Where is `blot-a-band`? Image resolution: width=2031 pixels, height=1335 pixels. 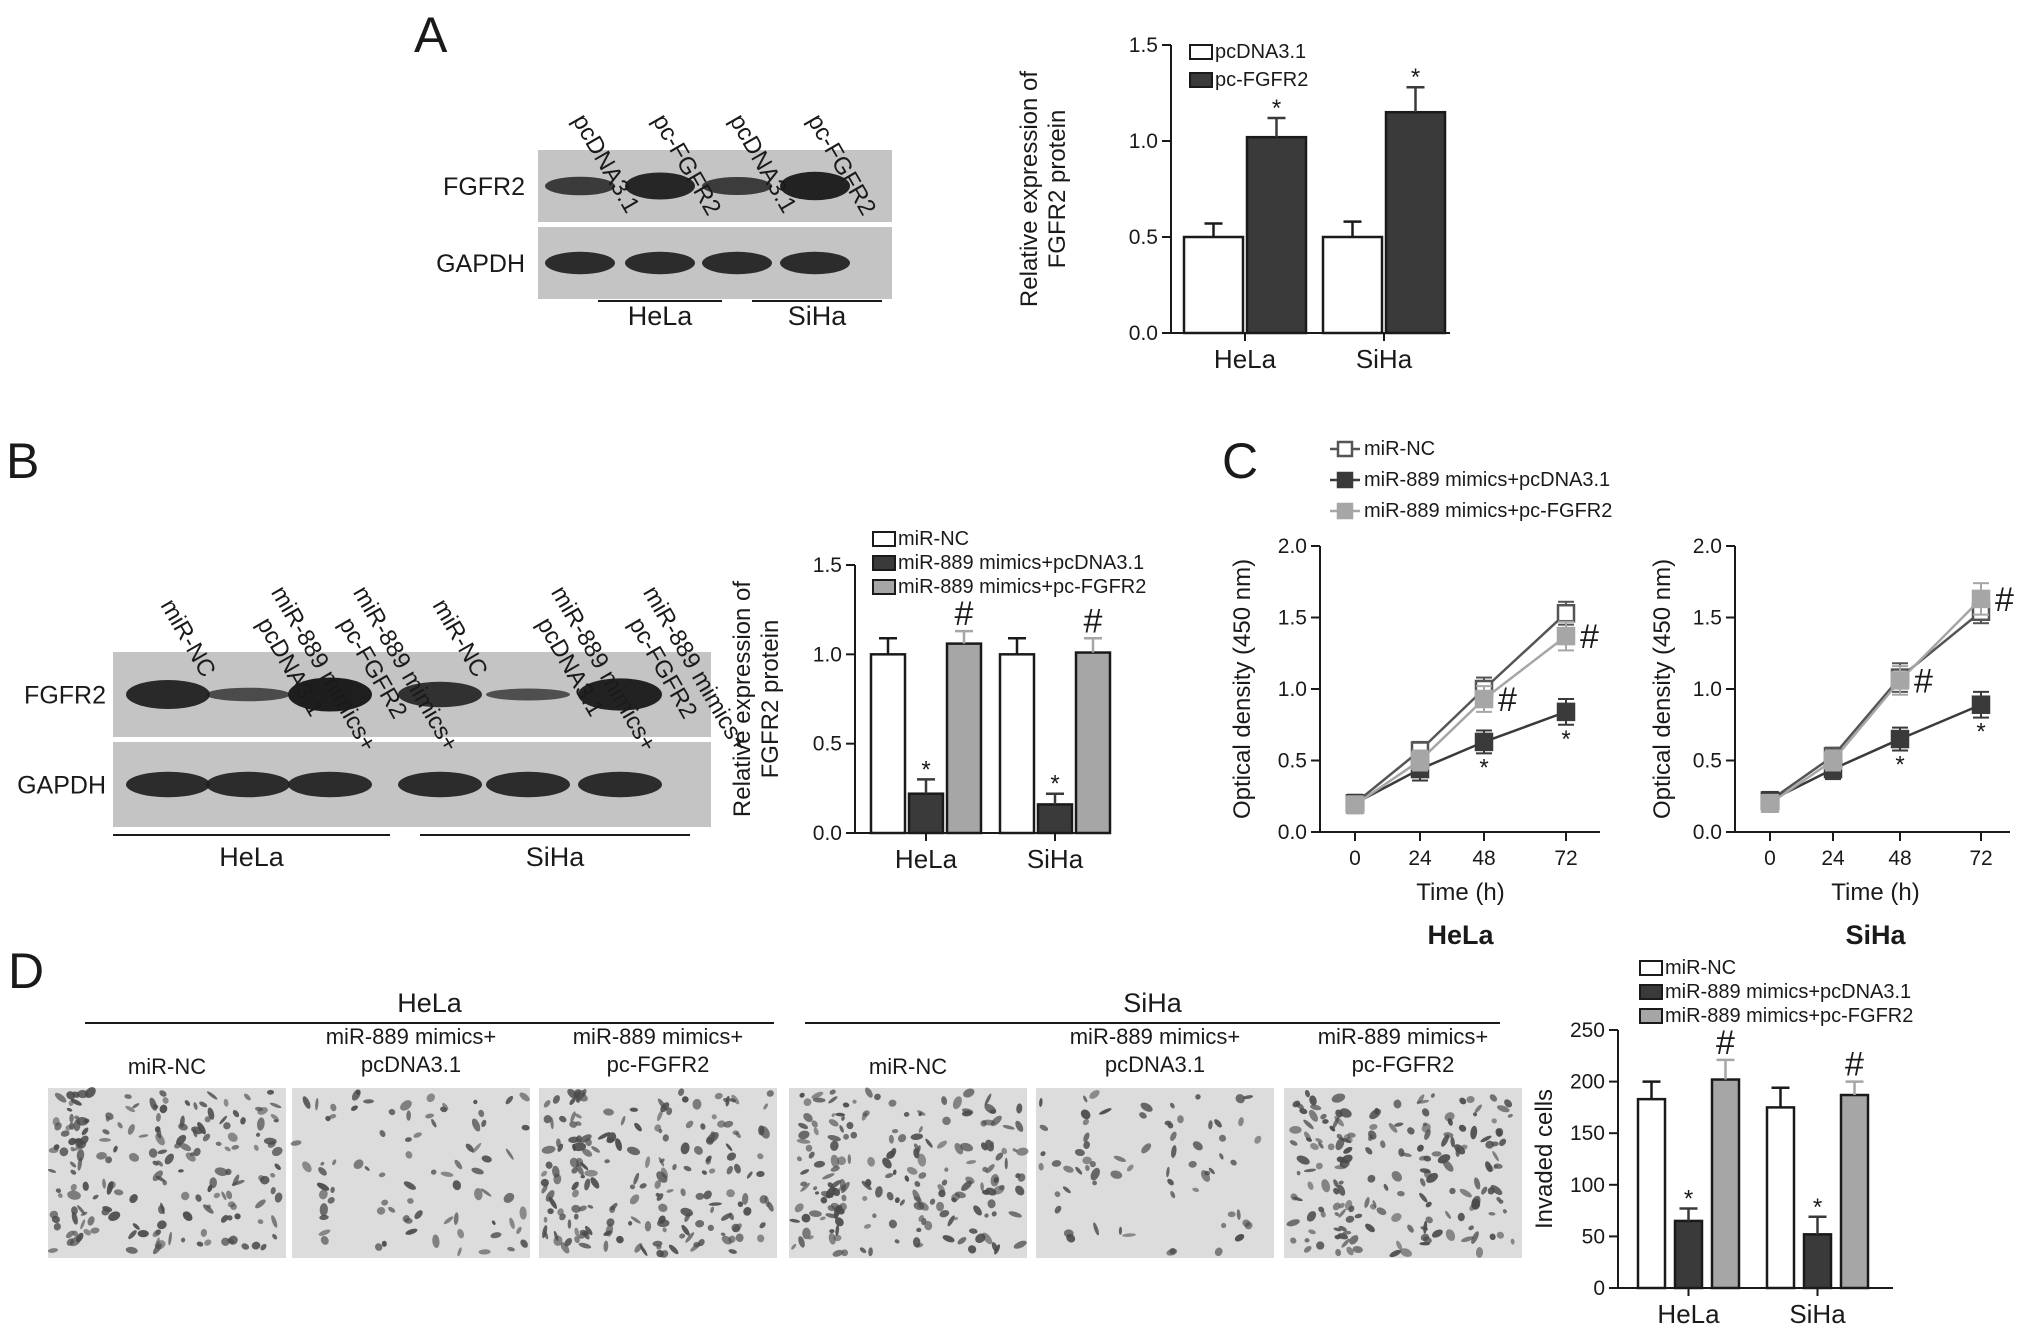
blot-a-band is located at coordinates (815, 263).